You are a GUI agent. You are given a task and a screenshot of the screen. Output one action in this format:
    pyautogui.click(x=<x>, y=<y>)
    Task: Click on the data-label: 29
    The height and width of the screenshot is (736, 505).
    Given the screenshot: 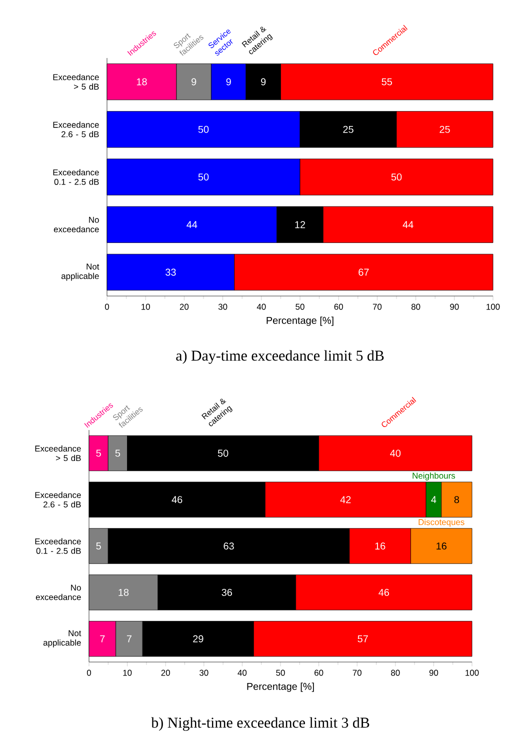 What is the action you would take?
    pyautogui.click(x=198, y=638)
    